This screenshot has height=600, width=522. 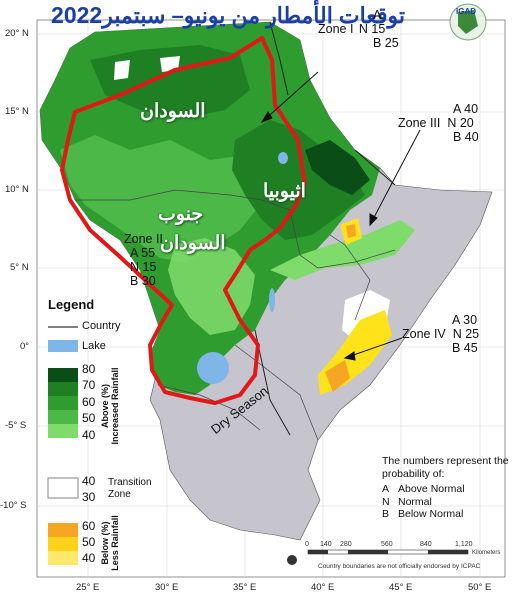 I want to click on lat-label-0: 0°, so click(x=25, y=346).